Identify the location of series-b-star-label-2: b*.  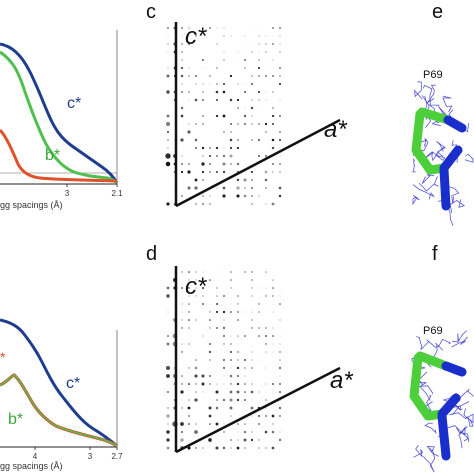
(15, 419).